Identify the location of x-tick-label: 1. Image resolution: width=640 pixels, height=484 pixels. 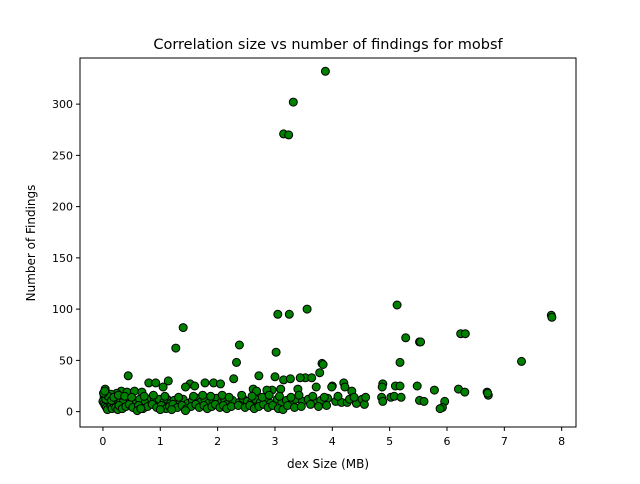
(160, 441).